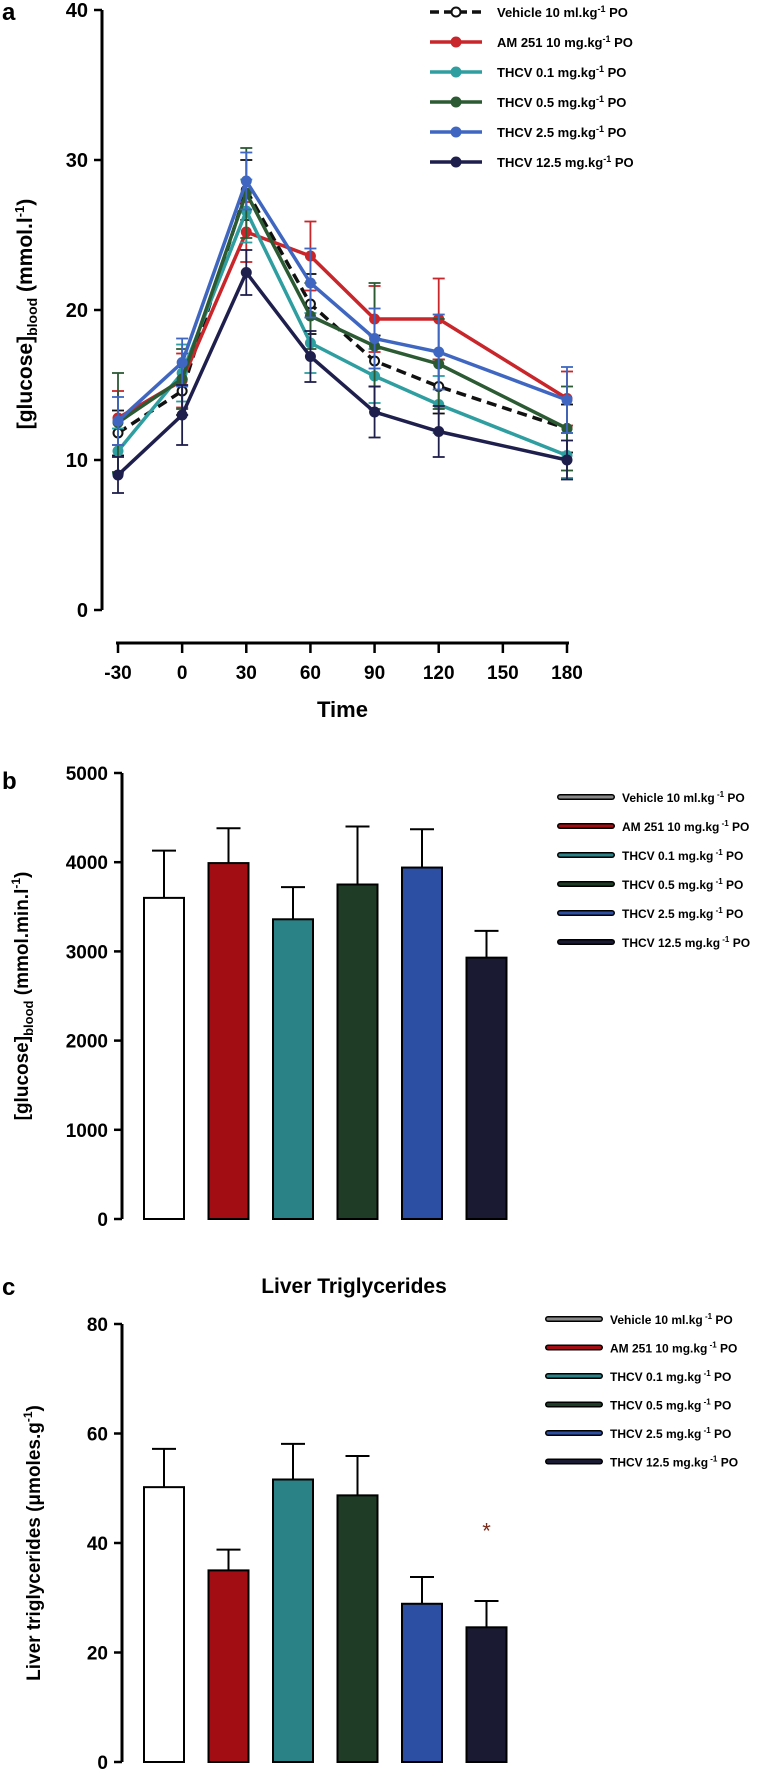 The height and width of the screenshot is (1771, 777). Describe the element at coordinates (117, 673) in the screenshot. I see `x-tick-label: -30` at that location.